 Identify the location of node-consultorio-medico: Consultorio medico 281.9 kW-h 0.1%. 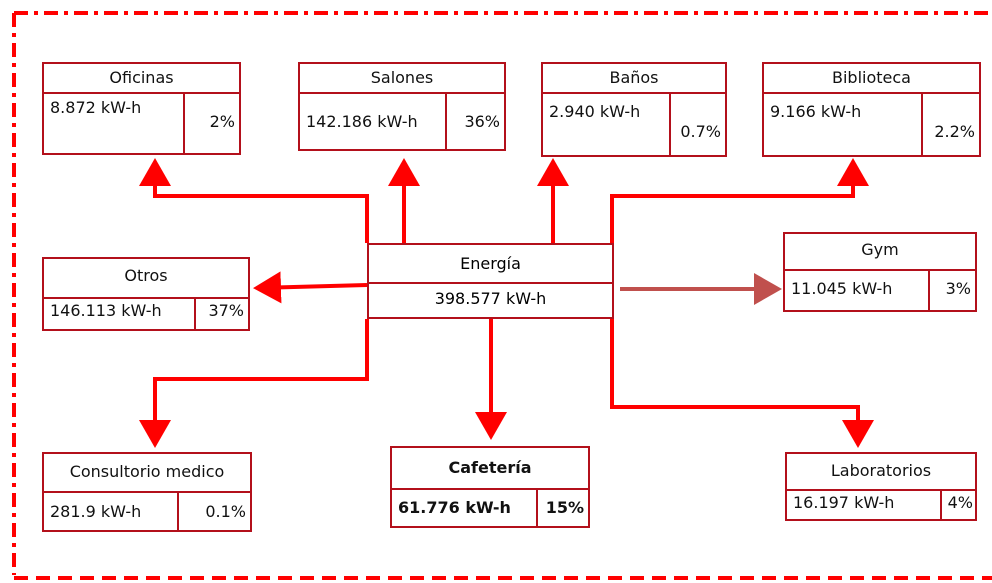
(147, 492).